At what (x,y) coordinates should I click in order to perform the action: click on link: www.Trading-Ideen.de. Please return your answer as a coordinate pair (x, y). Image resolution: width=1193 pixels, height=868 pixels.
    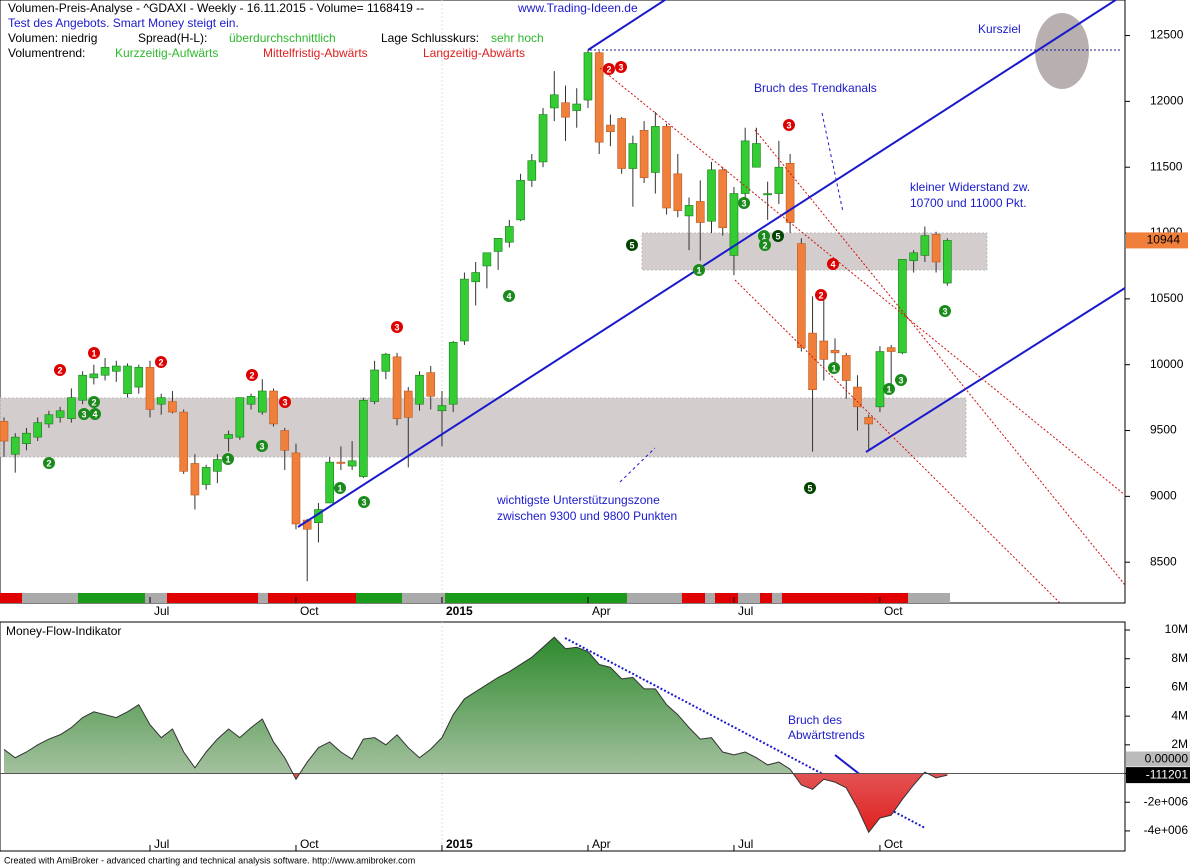
    Looking at the image, I should click on (577, 8).